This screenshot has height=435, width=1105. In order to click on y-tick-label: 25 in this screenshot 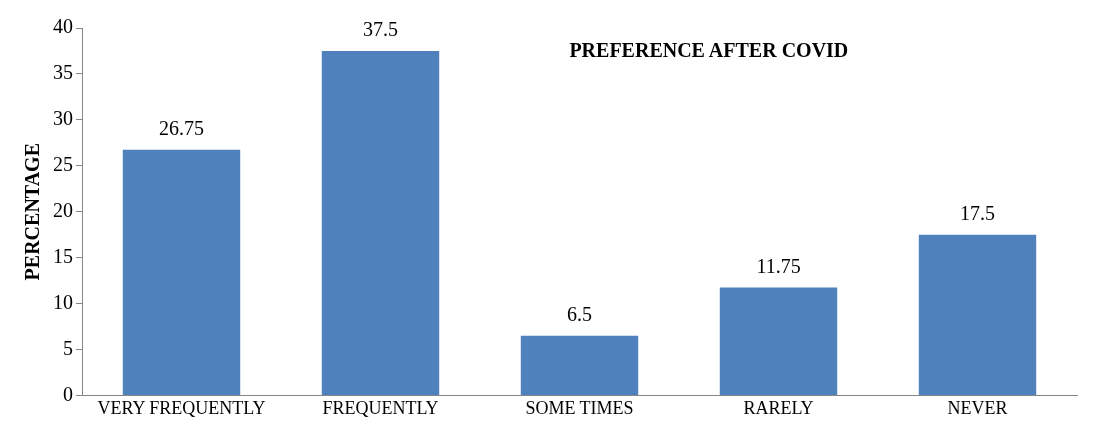, I will do `click(63, 164)`.